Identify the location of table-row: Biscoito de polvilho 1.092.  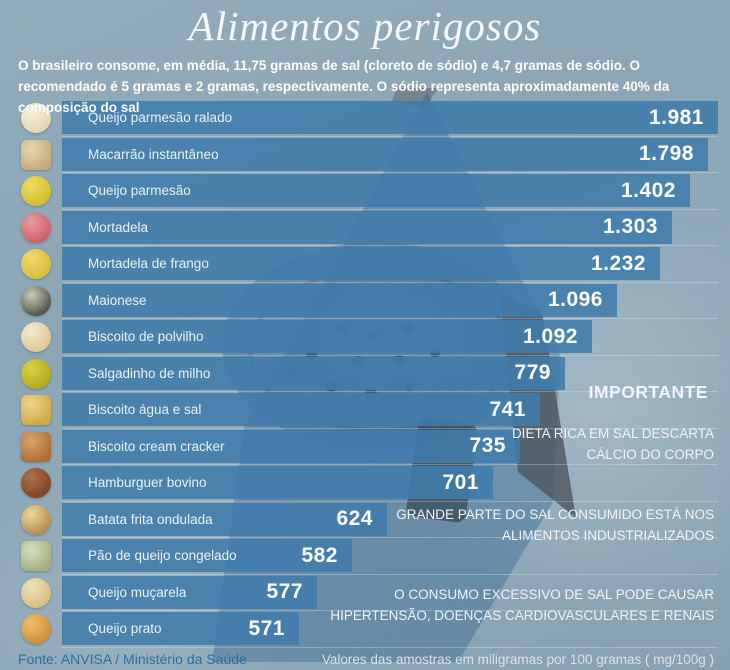
(365, 337).